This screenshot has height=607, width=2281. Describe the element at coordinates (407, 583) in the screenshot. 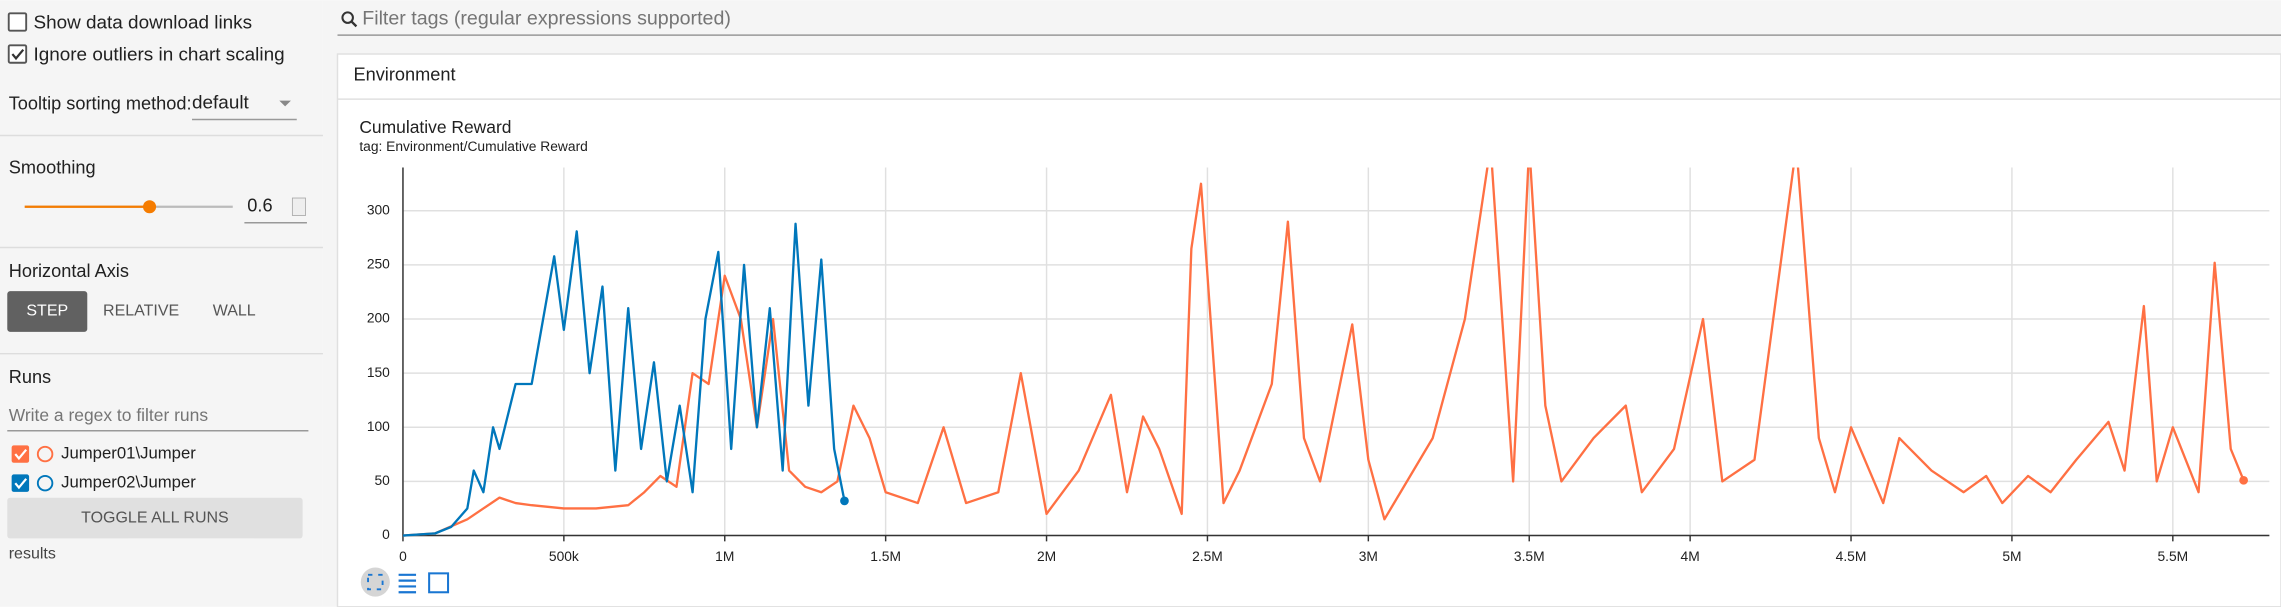

I see `legend-button` at that location.